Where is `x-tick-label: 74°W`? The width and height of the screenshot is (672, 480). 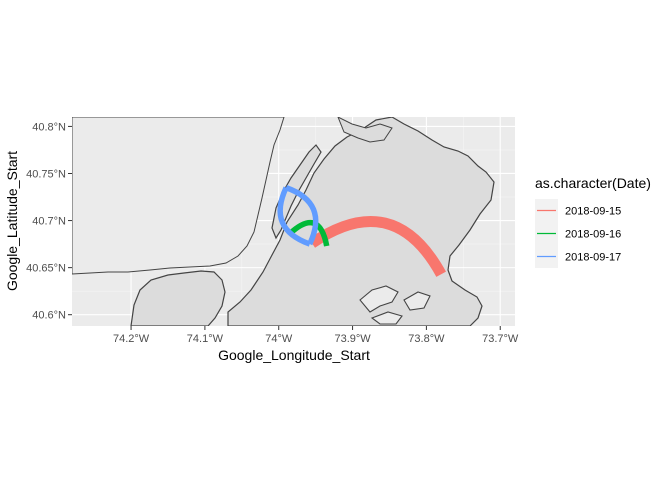
x-tick-label: 74°W is located at coordinates (279, 339).